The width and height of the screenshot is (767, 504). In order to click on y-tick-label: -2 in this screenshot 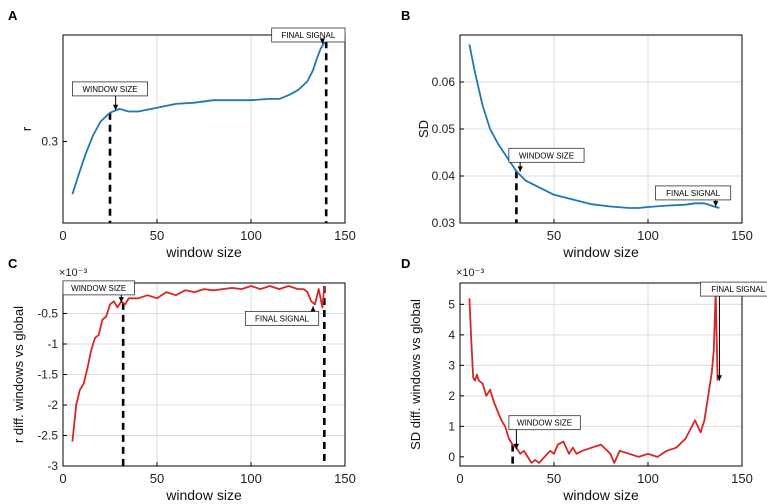, I will do `click(52, 405)`.